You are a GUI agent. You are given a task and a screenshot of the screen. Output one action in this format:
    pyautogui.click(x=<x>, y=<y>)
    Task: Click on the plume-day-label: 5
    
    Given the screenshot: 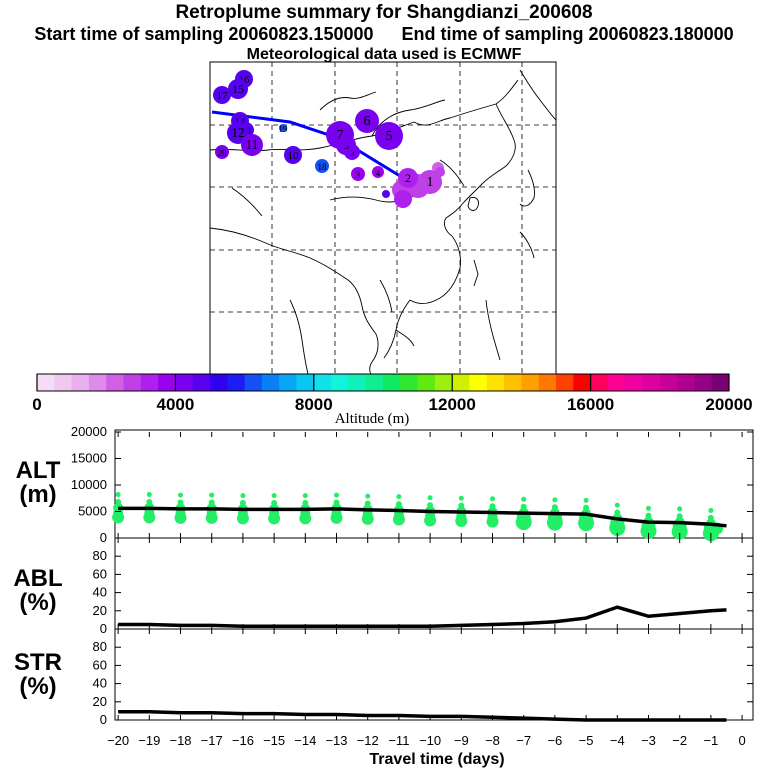 What is the action you would take?
    pyautogui.click(x=389, y=136)
    